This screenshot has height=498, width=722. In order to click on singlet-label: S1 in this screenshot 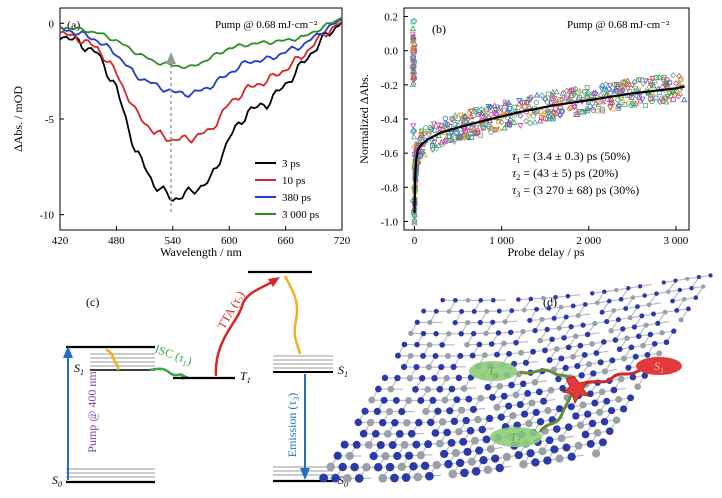, I will do `click(659, 367)`.